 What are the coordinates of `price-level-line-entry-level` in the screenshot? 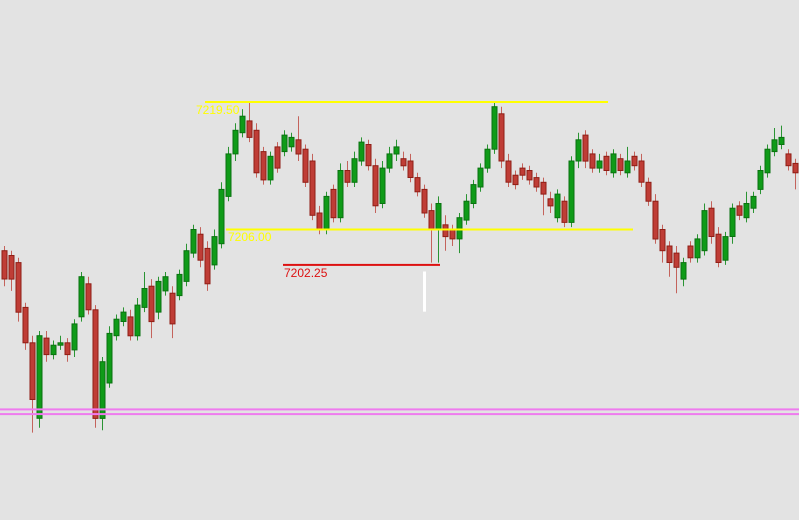 It's located at (361, 264).